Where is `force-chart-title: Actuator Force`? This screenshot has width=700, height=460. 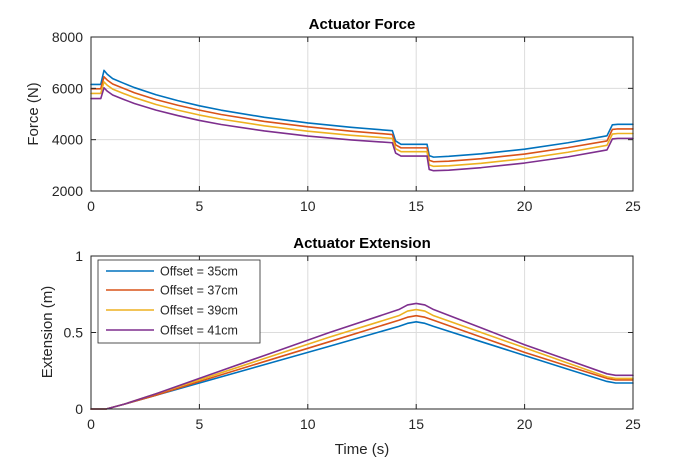
force-chart-title: Actuator Force is located at coordinates (362, 24).